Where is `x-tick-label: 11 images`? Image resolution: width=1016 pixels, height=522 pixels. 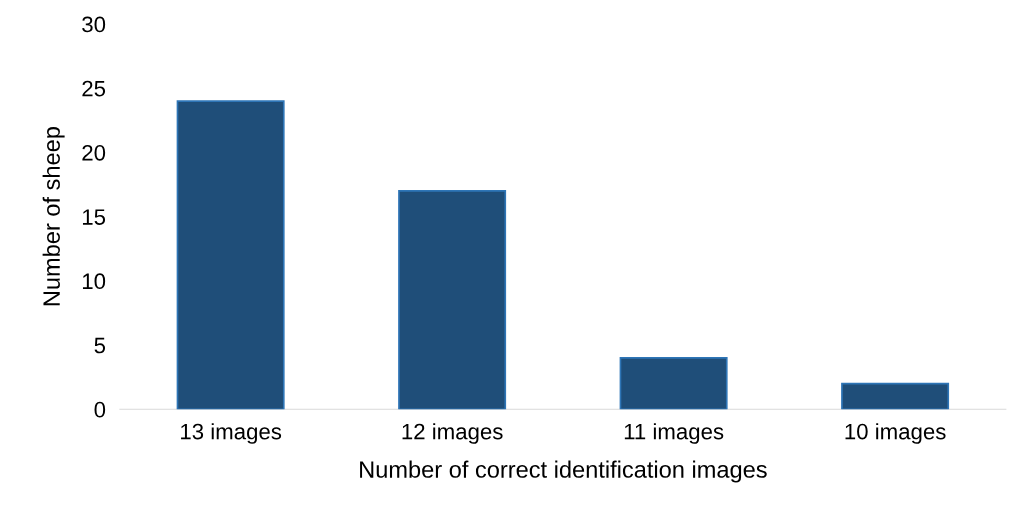
x-tick-label: 11 images is located at coordinates (674, 433).